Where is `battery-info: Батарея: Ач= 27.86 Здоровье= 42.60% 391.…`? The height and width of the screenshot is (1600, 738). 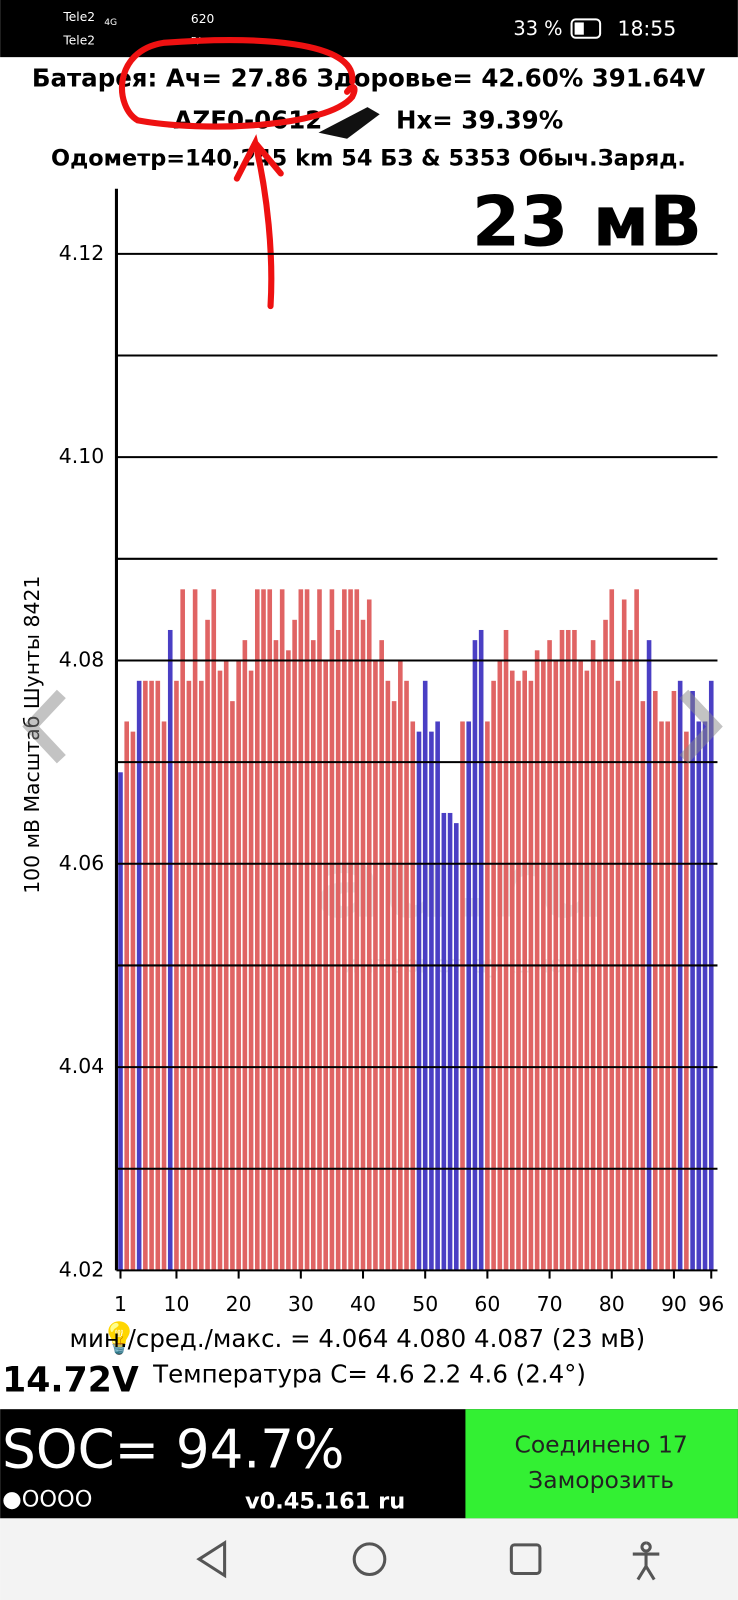
battery-info: Батарея: Ач= 27.86 Здоровье= 42.60% 391.… is located at coordinates (368, 78).